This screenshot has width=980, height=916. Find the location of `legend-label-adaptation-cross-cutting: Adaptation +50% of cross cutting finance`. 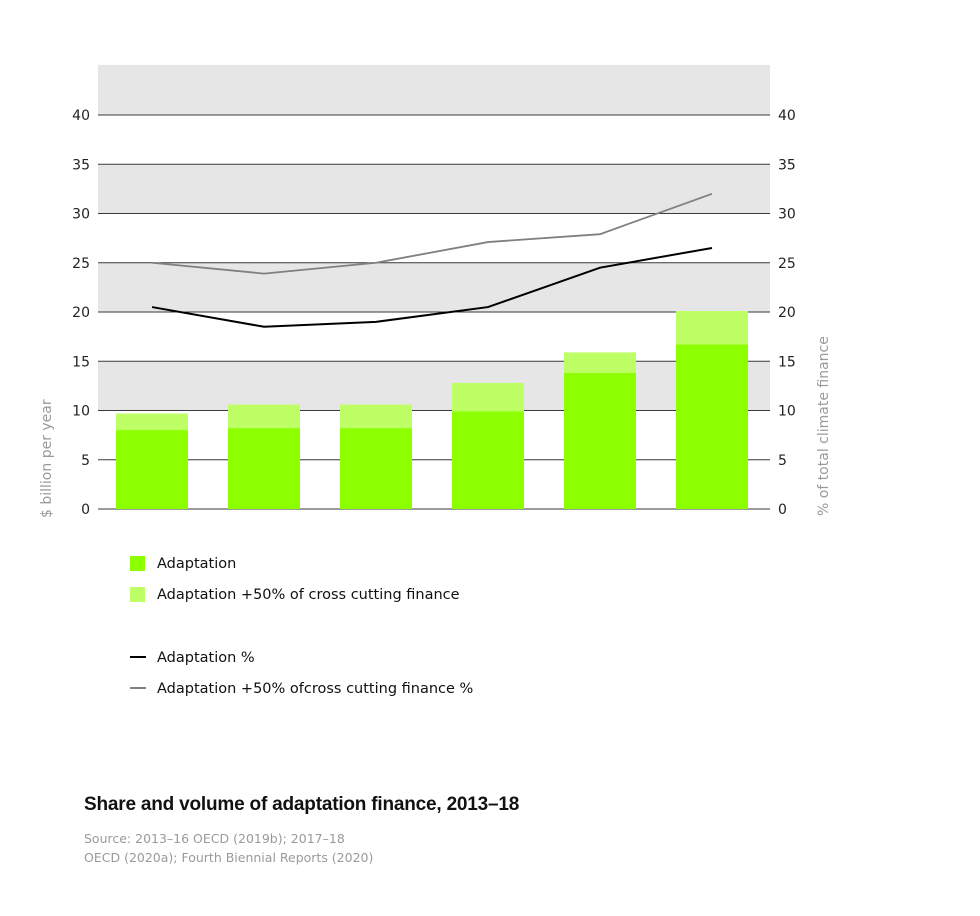

legend-label-adaptation-cross-cutting: Adaptation +50% of cross cutting finance is located at coordinates (308, 595).